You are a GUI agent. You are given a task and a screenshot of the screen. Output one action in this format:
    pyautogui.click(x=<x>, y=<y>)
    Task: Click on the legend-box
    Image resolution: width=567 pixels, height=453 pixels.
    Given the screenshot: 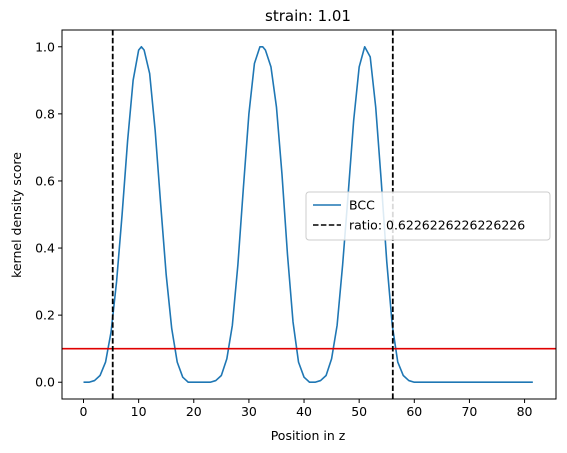 What is the action you would take?
    pyautogui.click(x=428, y=216)
    